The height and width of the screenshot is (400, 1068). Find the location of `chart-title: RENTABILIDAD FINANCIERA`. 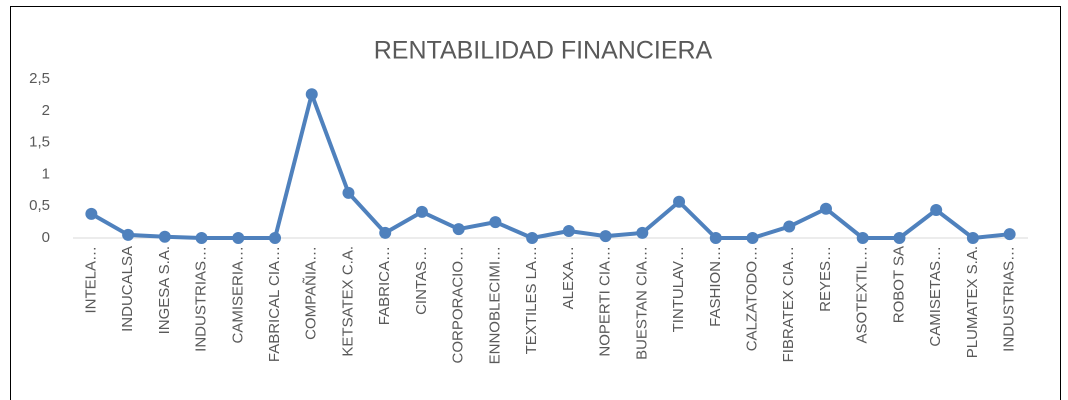

chart-title: RENTABILIDAD FINANCIERA is located at coordinates (543, 51).